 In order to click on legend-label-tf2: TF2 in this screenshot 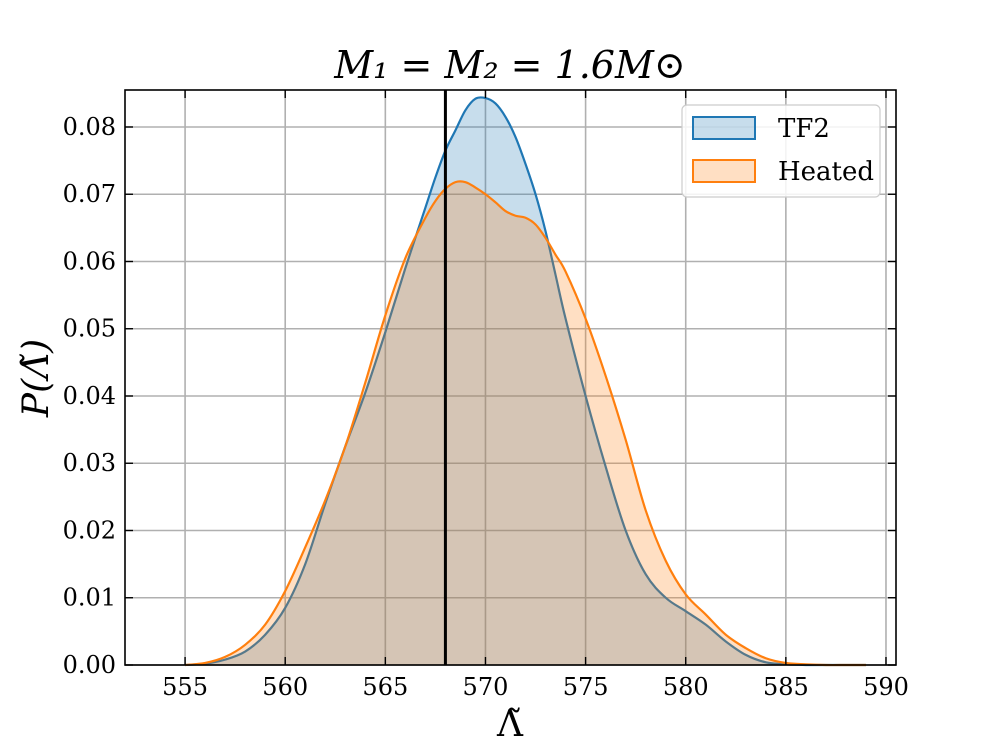, I will do `click(804, 129)`.